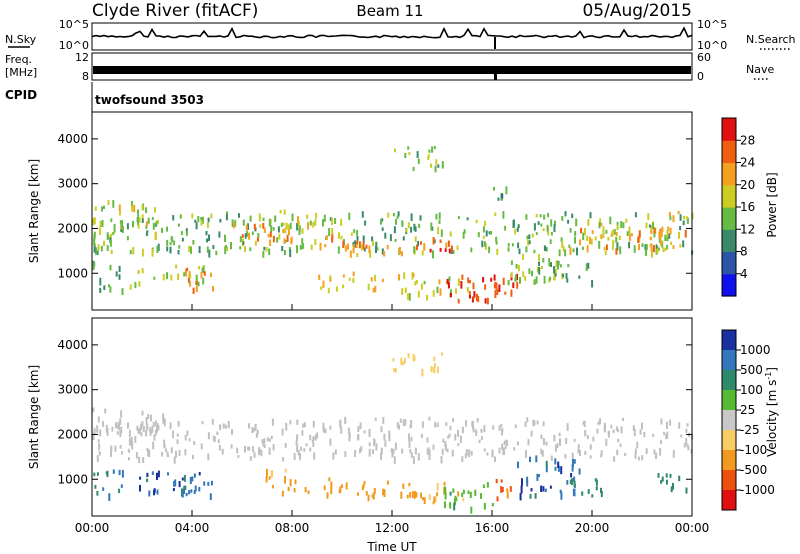  What do you see at coordinates (72, 434) in the screenshot?
I see `y-tick-label: 2000` at bounding box center [72, 434].